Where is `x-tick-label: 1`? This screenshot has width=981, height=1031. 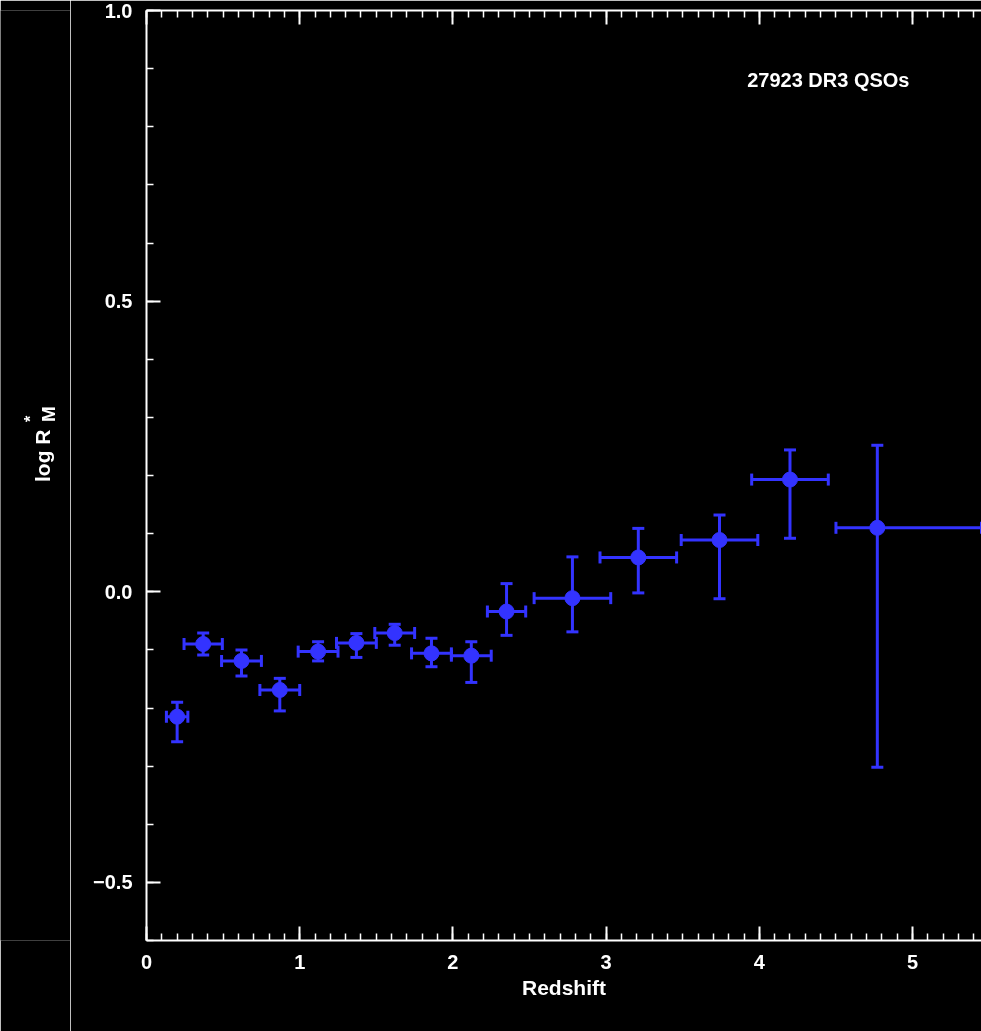 x-tick-label: 1 is located at coordinates (300, 961).